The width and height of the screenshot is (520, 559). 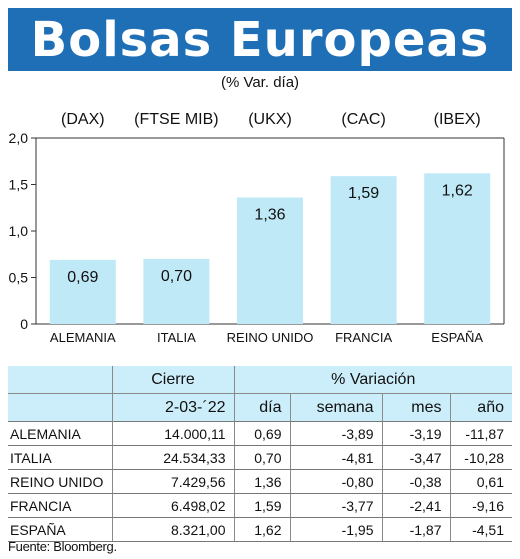 What do you see at coordinates (172, 481) in the screenshot?
I see `row-cierre: 7.429,56` at bounding box center [172, 481].